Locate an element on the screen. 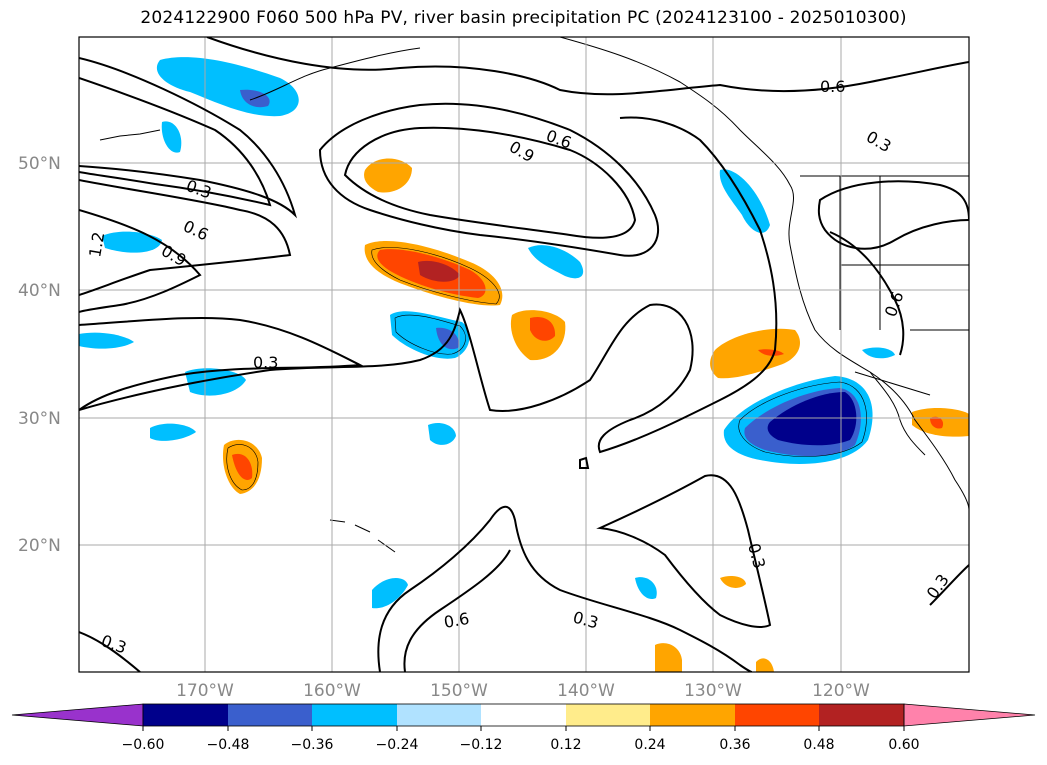  colorbar-ticks is located at coordinates (523, 728).